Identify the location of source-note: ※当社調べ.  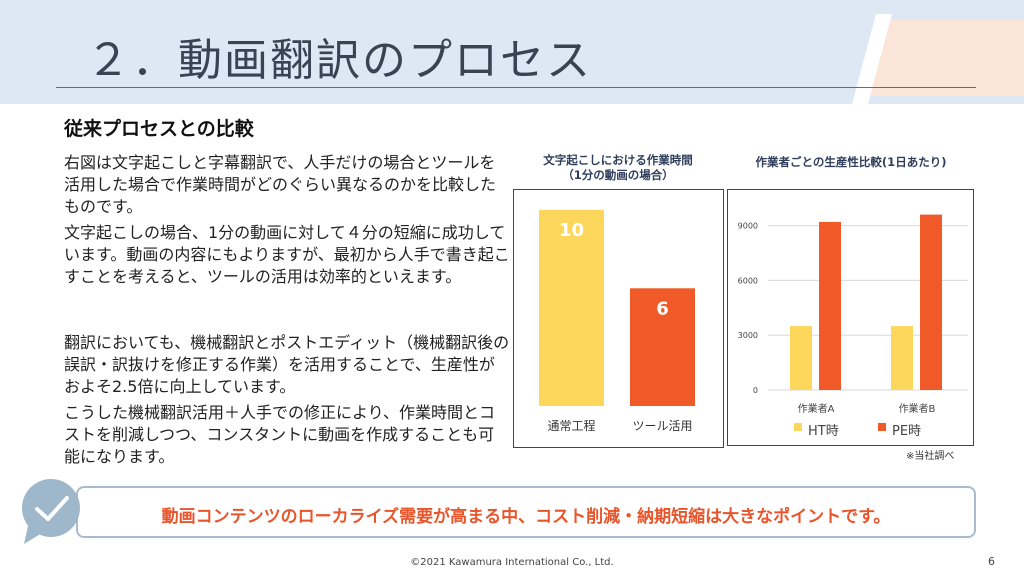
(930, 456).